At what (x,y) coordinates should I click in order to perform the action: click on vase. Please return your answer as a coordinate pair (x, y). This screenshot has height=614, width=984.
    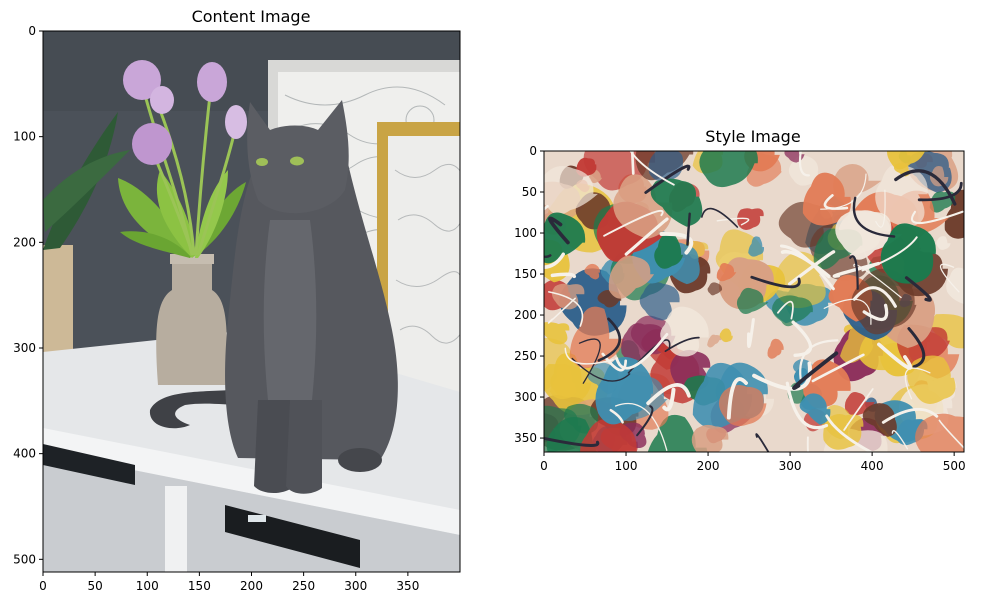
    Looking at the image, I should click on (191, 321).